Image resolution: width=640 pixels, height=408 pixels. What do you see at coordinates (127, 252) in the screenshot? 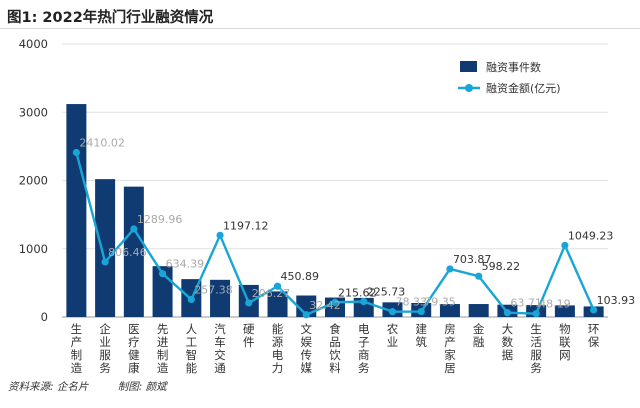
I see `data-label: 806.46` at bounding box center [127, 252].